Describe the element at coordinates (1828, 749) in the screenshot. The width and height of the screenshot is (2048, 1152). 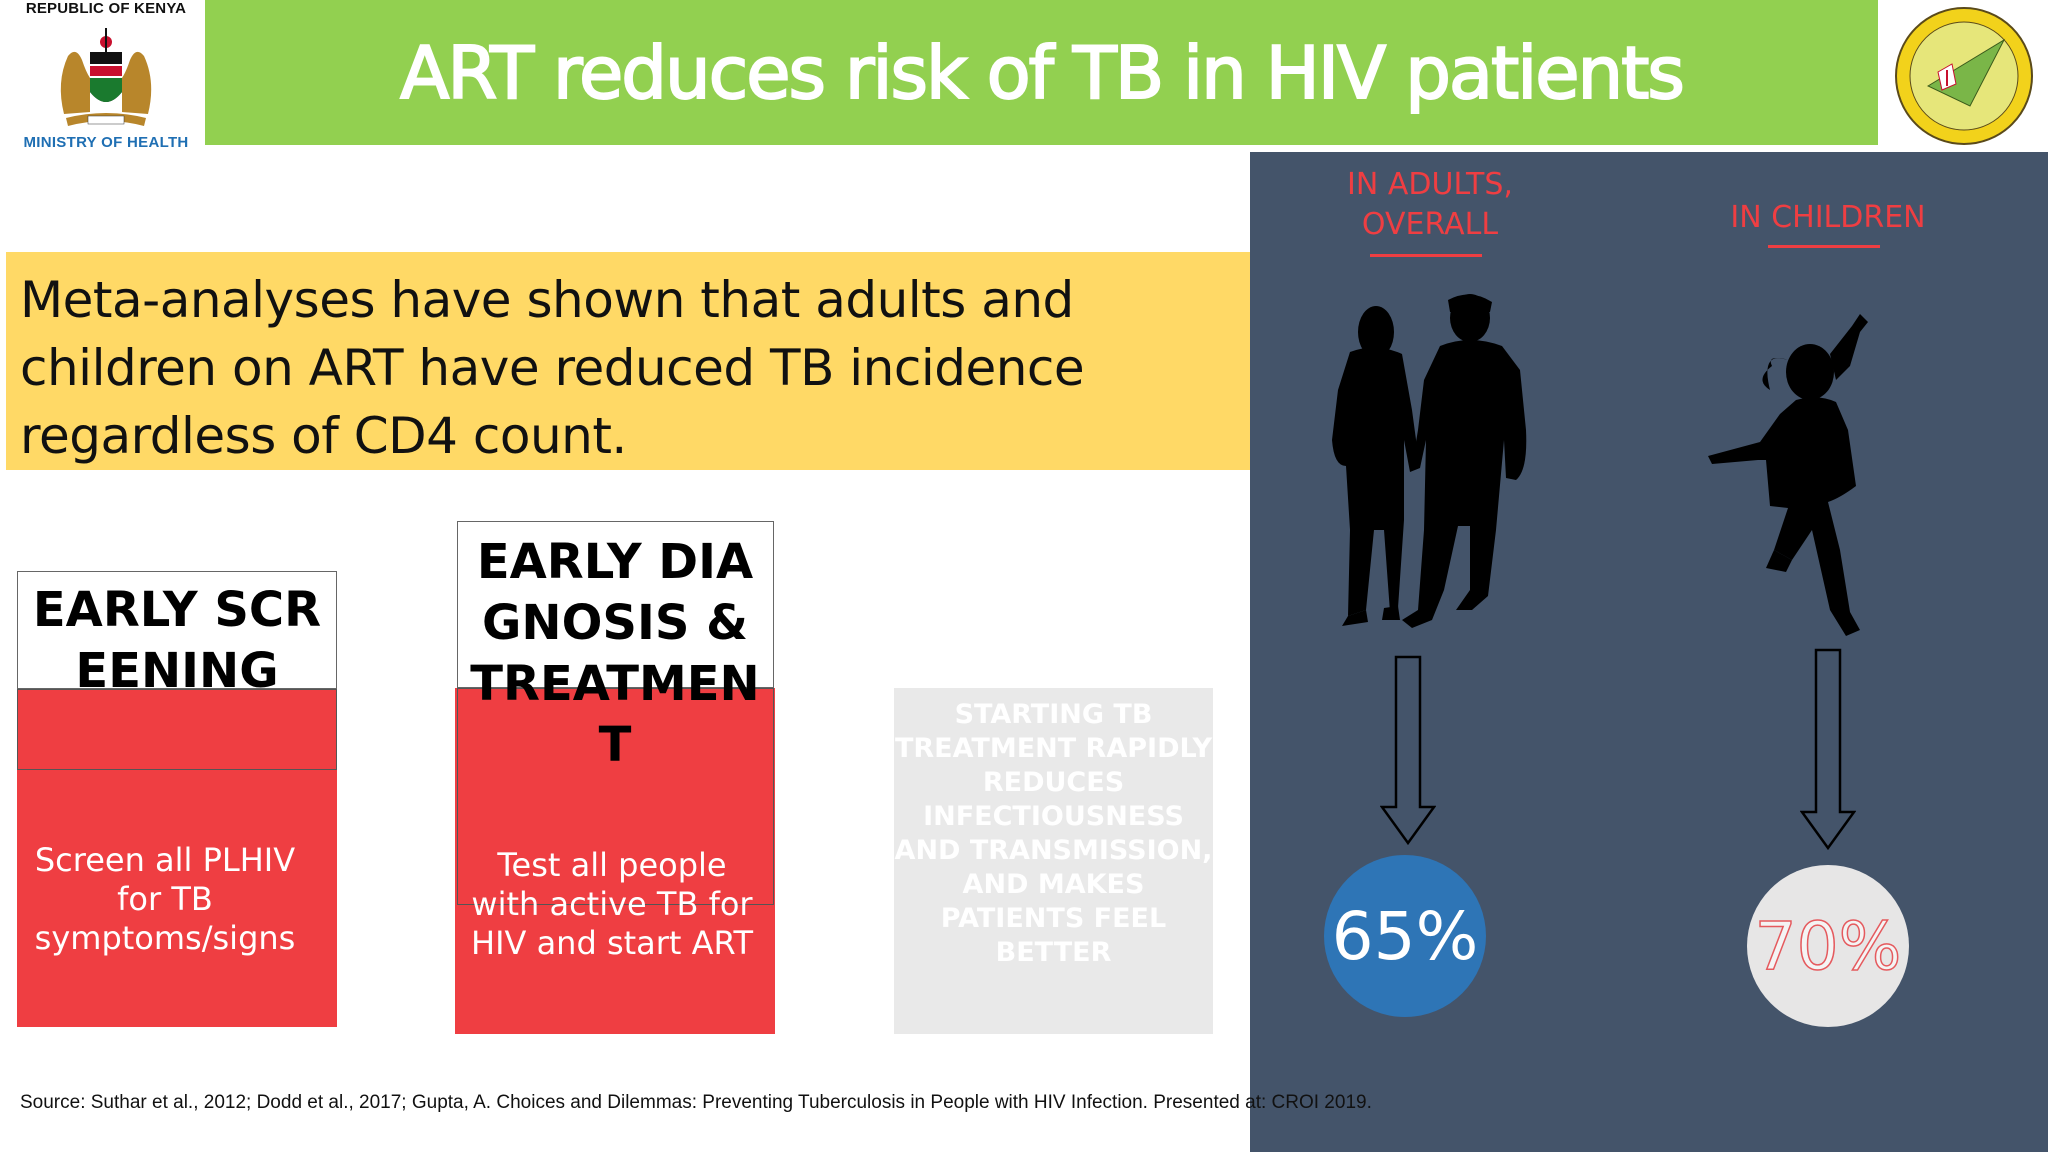
I see `children-down-arrow-icon` at that location.